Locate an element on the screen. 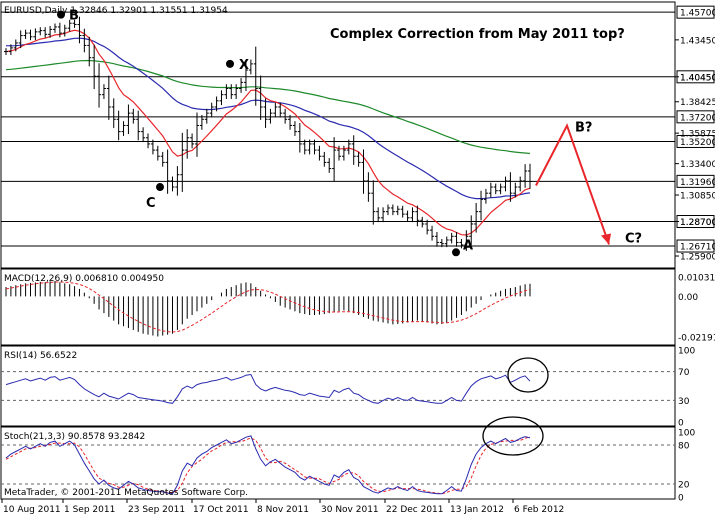 This screenshot has width=715, height=518. arrow-head is located at coordinates (606, 239).